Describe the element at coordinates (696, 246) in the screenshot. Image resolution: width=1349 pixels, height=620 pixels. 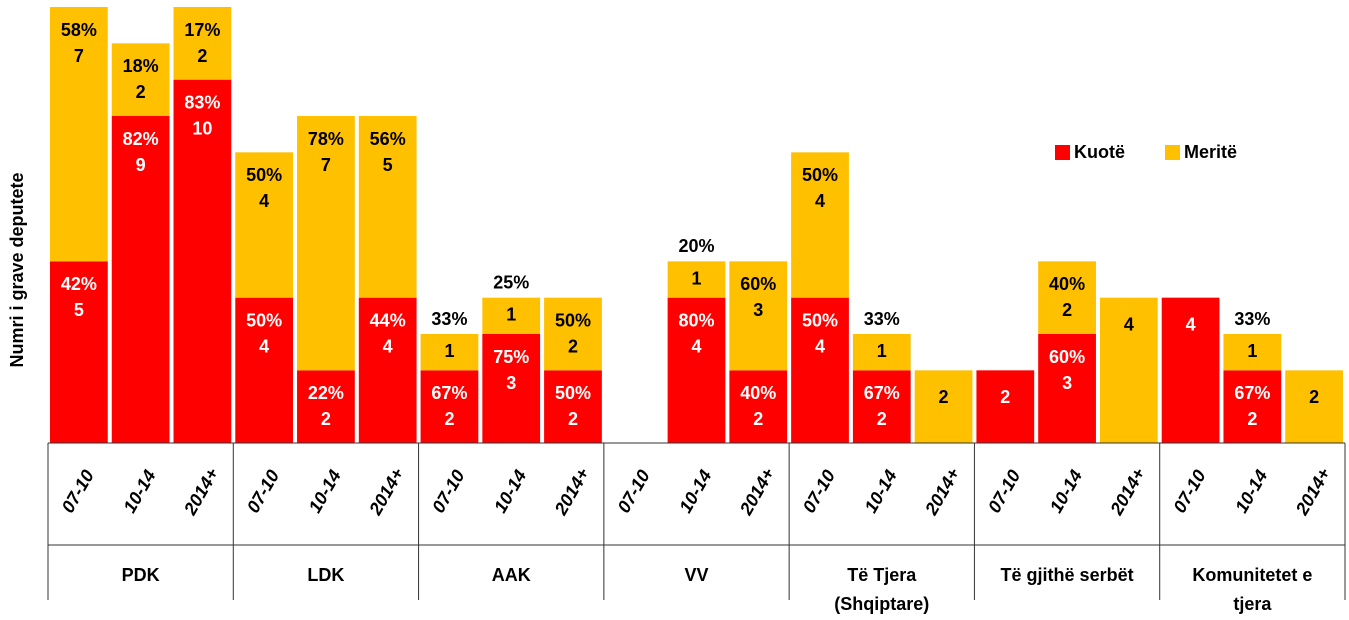
I see `share-label: 20%` at that location.